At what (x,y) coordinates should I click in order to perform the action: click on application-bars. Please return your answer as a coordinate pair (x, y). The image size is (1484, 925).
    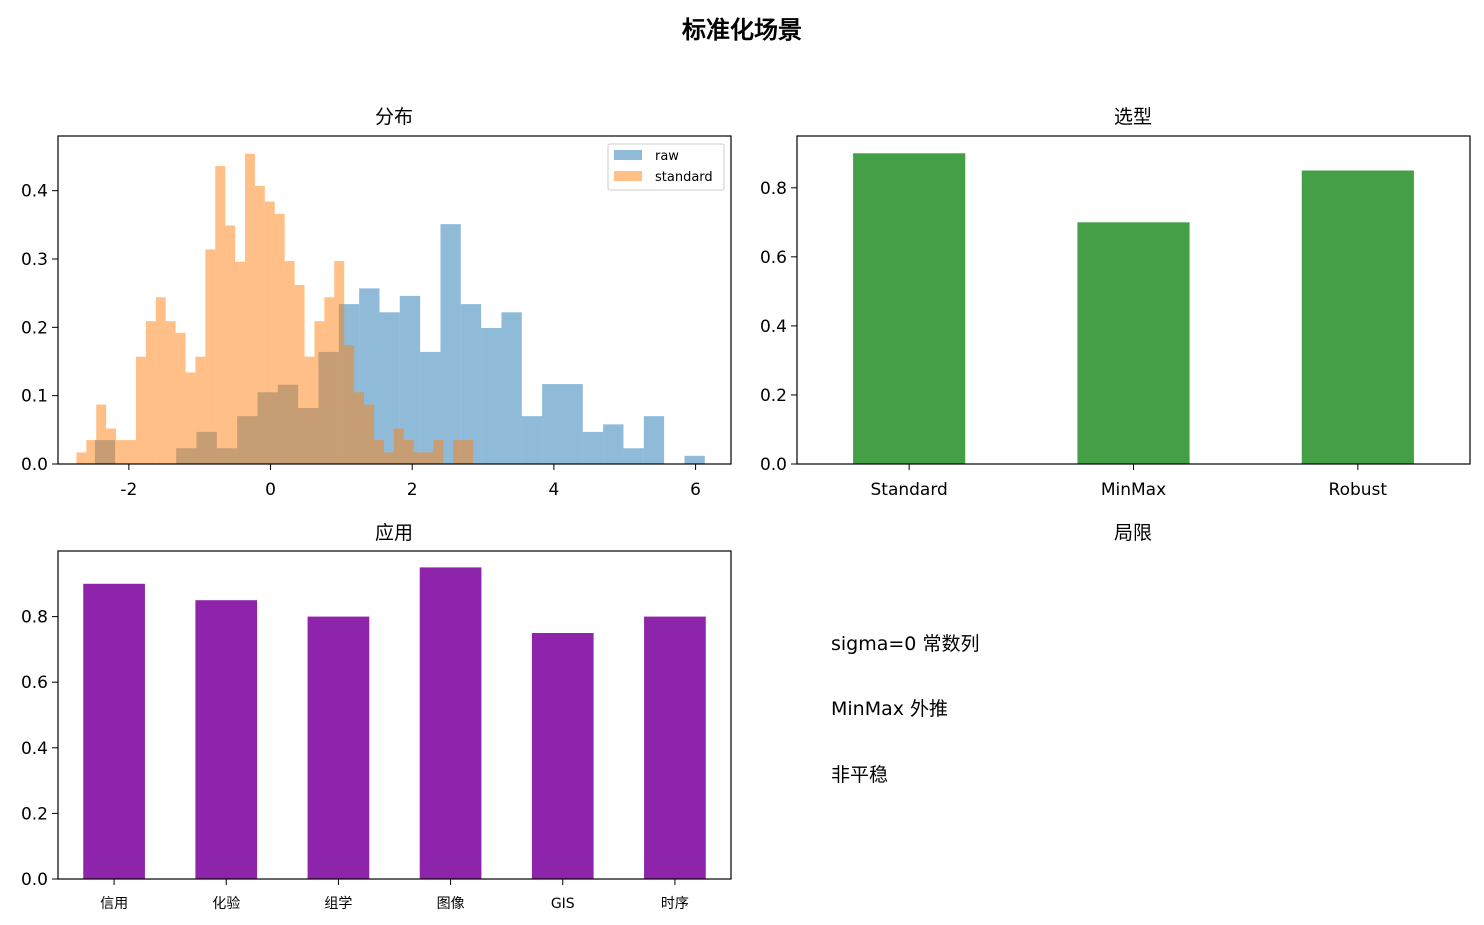
    Looking at the image, I should click on (394, 723).